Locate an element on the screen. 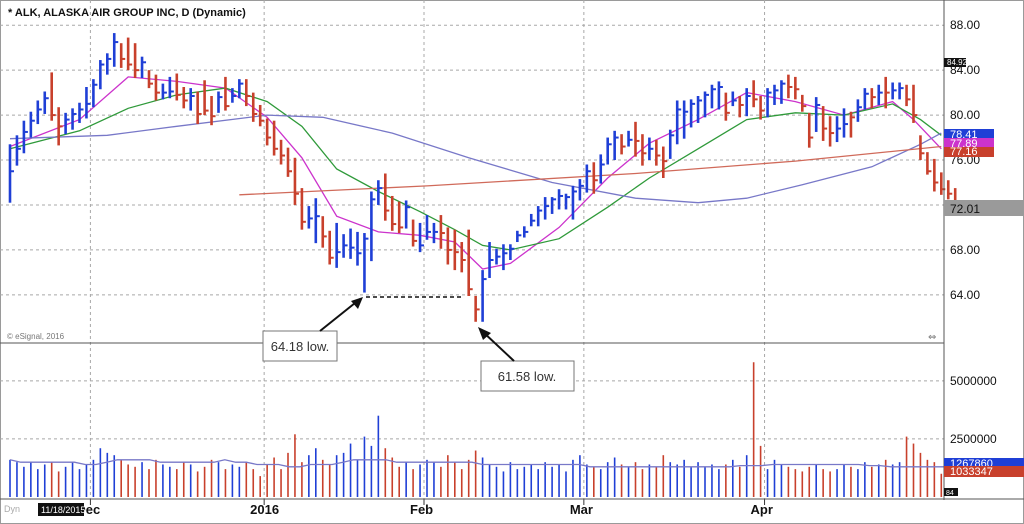  price-badge-last: 72.01 is located at coordinates (984, 208).